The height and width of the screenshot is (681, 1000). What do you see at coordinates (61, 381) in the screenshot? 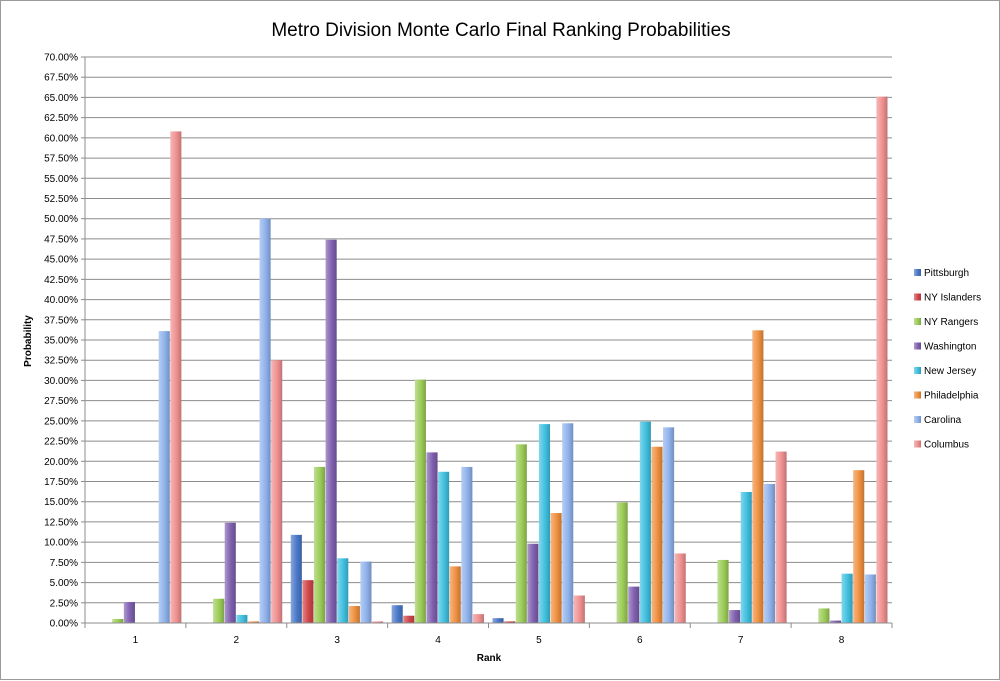
I see `y-tick-label: 30.00%` at bounding box center [61, 381].